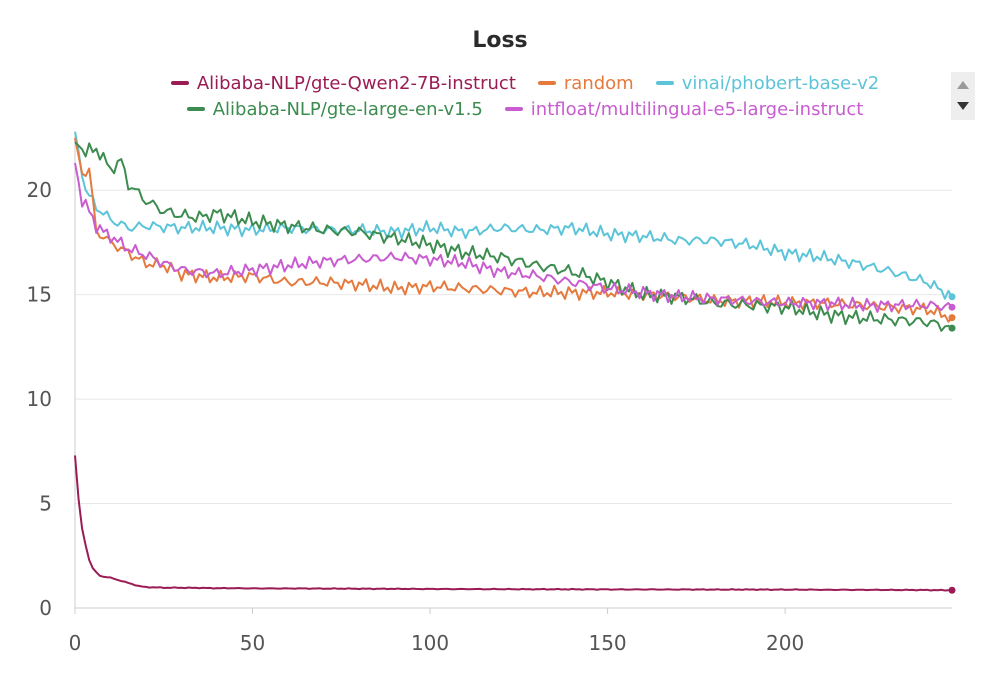  I want to click on x-tick-label: 50, so click(252, 643).